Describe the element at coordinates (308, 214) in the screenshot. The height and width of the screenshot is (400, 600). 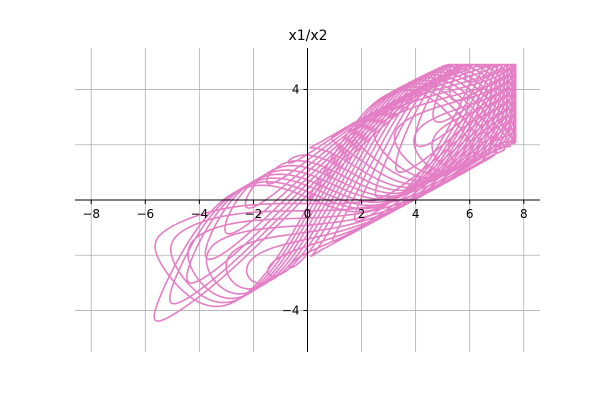
I see `x-tick-label: 0` at that location.